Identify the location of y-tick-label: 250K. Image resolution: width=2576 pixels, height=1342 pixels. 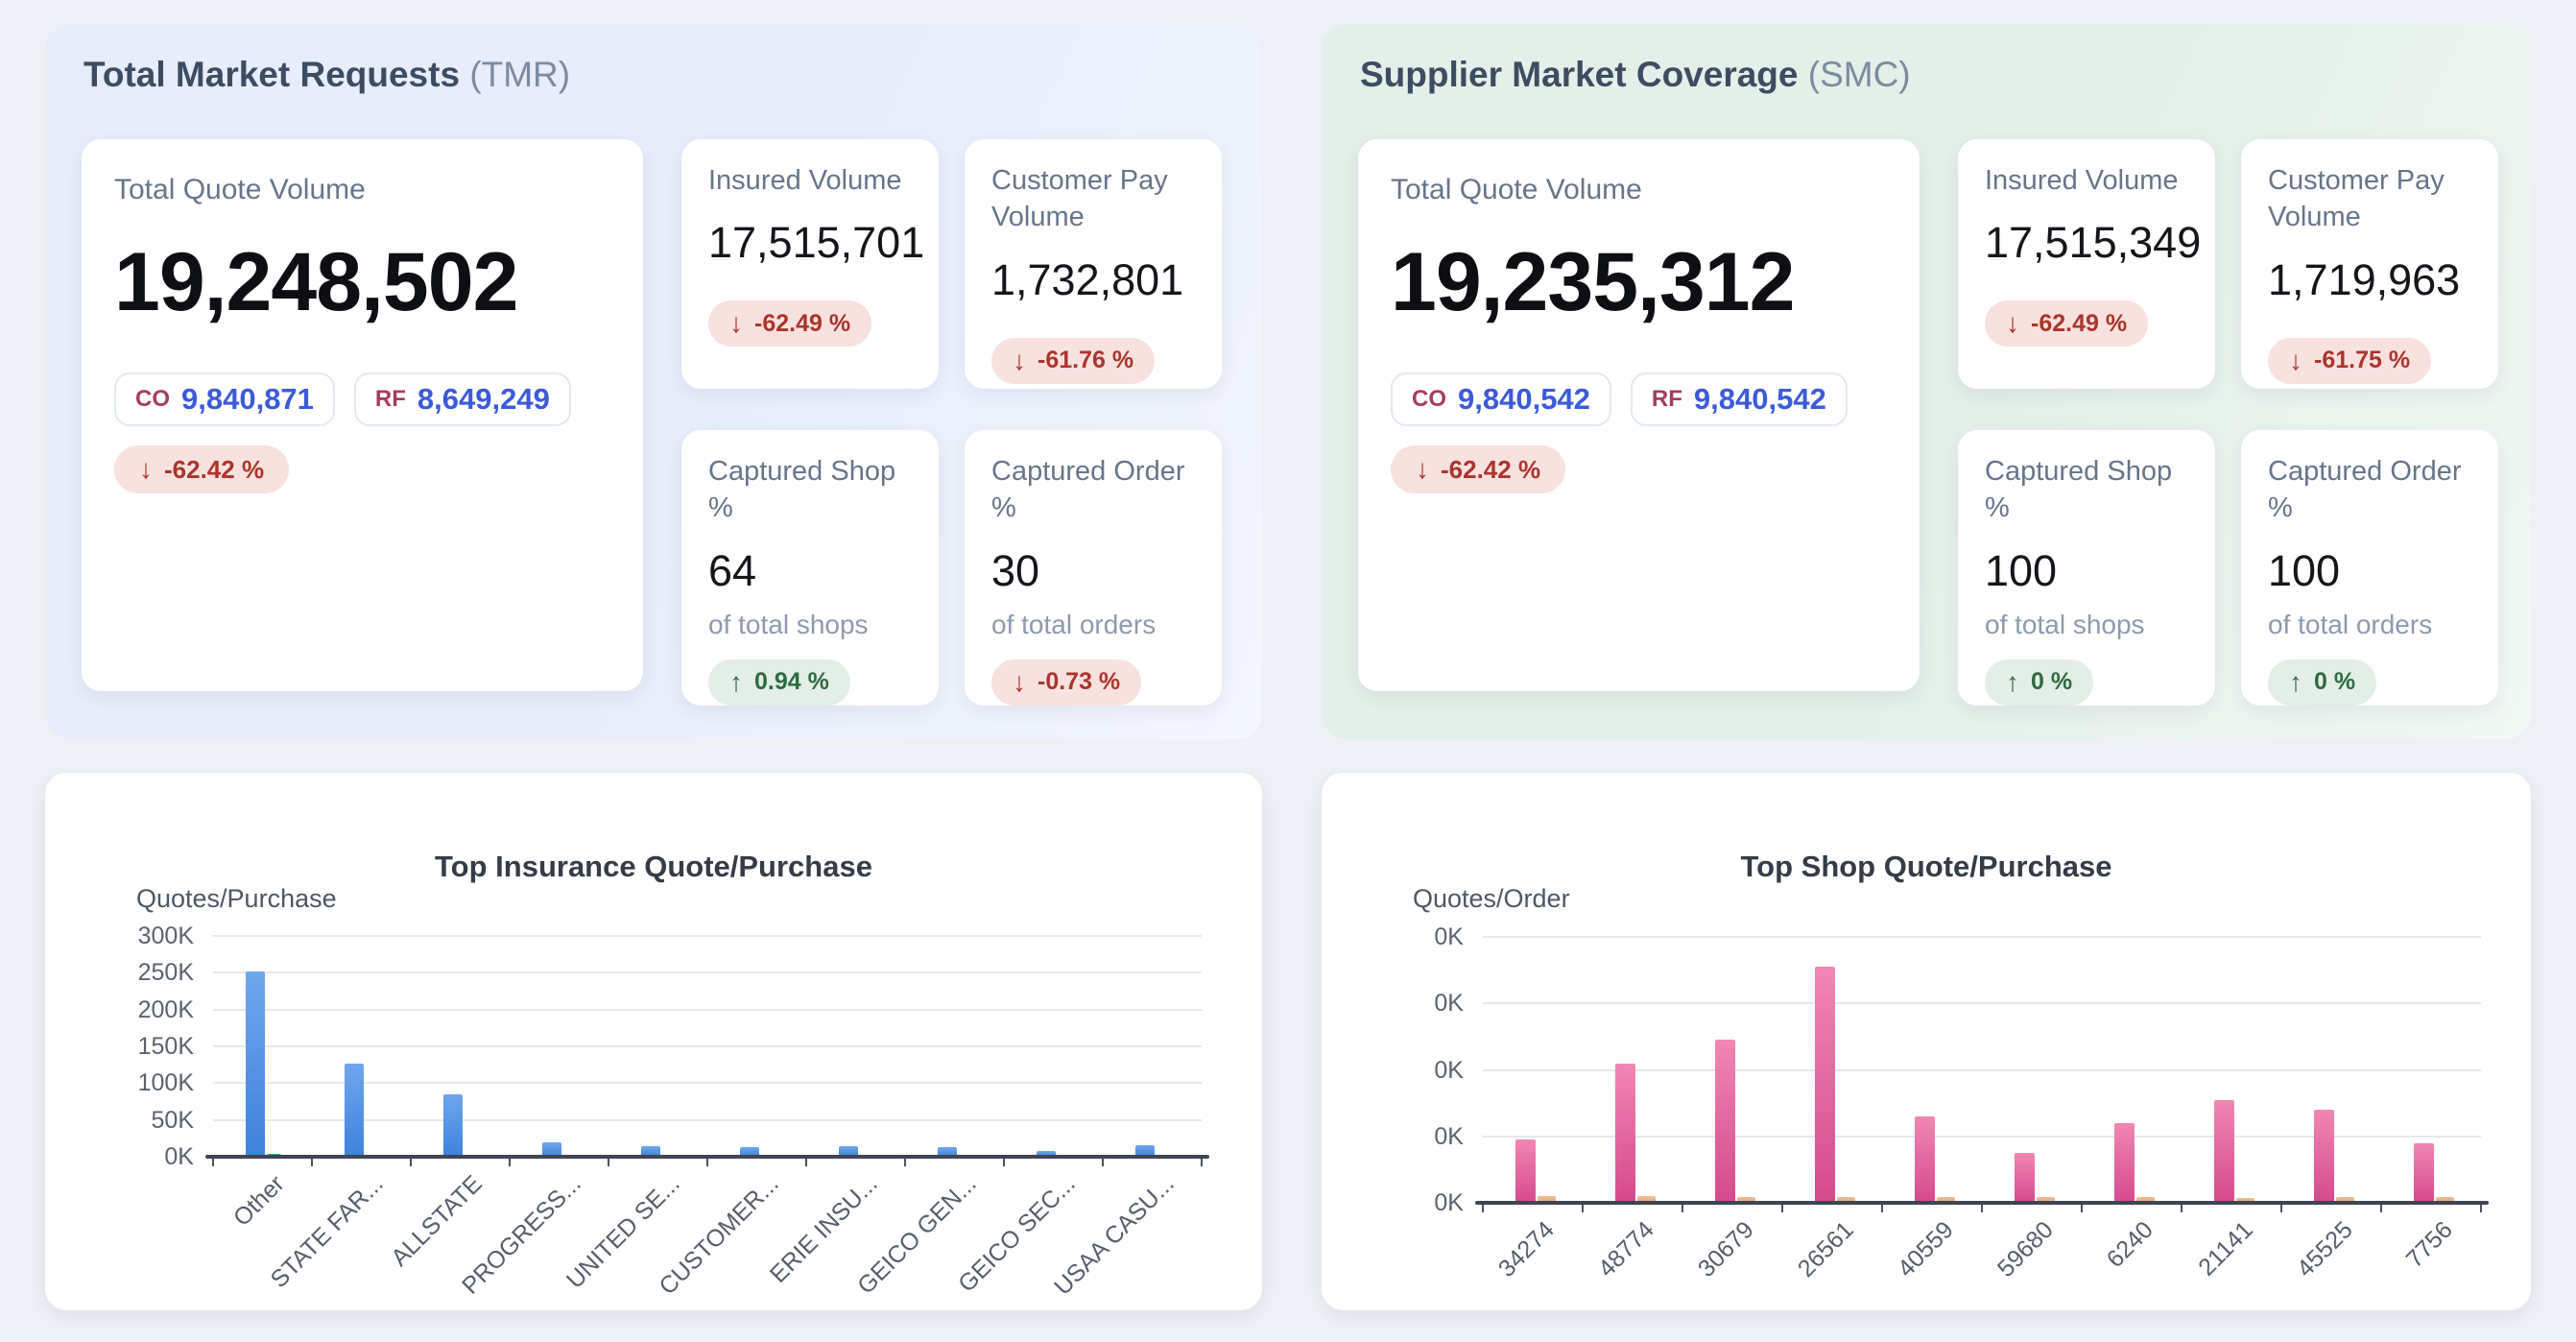
(165, 973).